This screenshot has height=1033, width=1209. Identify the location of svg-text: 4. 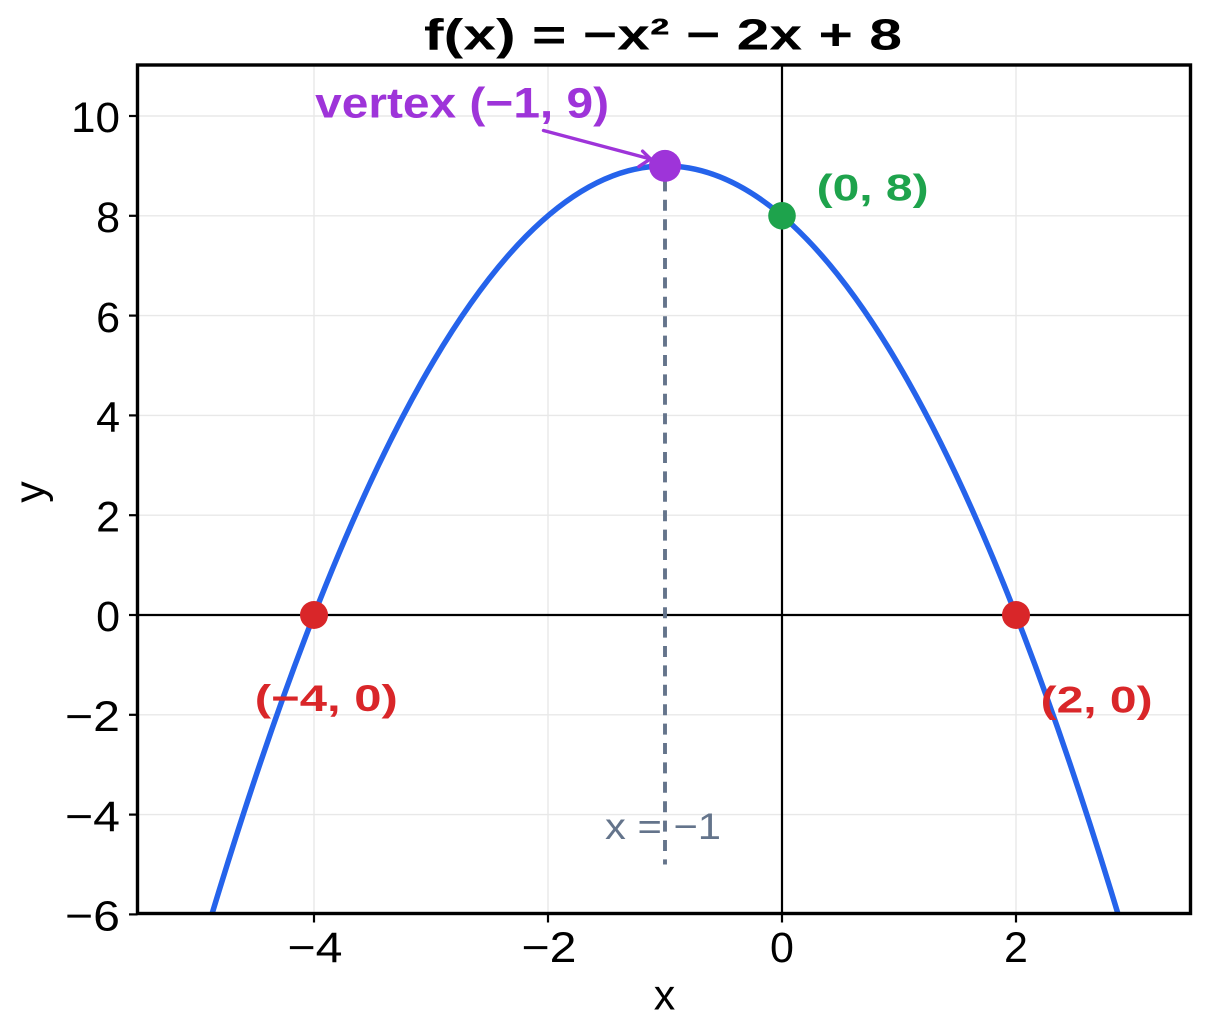
(108, 418).